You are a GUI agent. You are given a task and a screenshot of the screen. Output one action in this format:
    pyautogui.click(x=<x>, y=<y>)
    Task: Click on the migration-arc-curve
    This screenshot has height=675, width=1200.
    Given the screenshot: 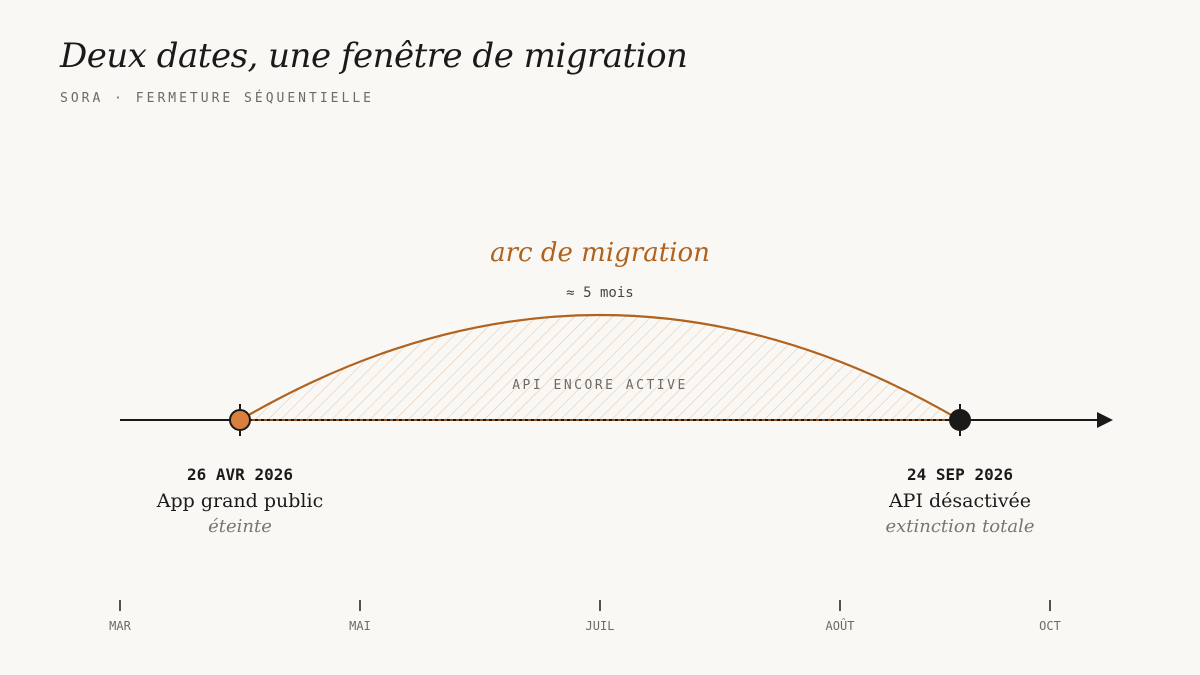 What is the action you would take?
    pyautogui.click(x=600, y=367)
    